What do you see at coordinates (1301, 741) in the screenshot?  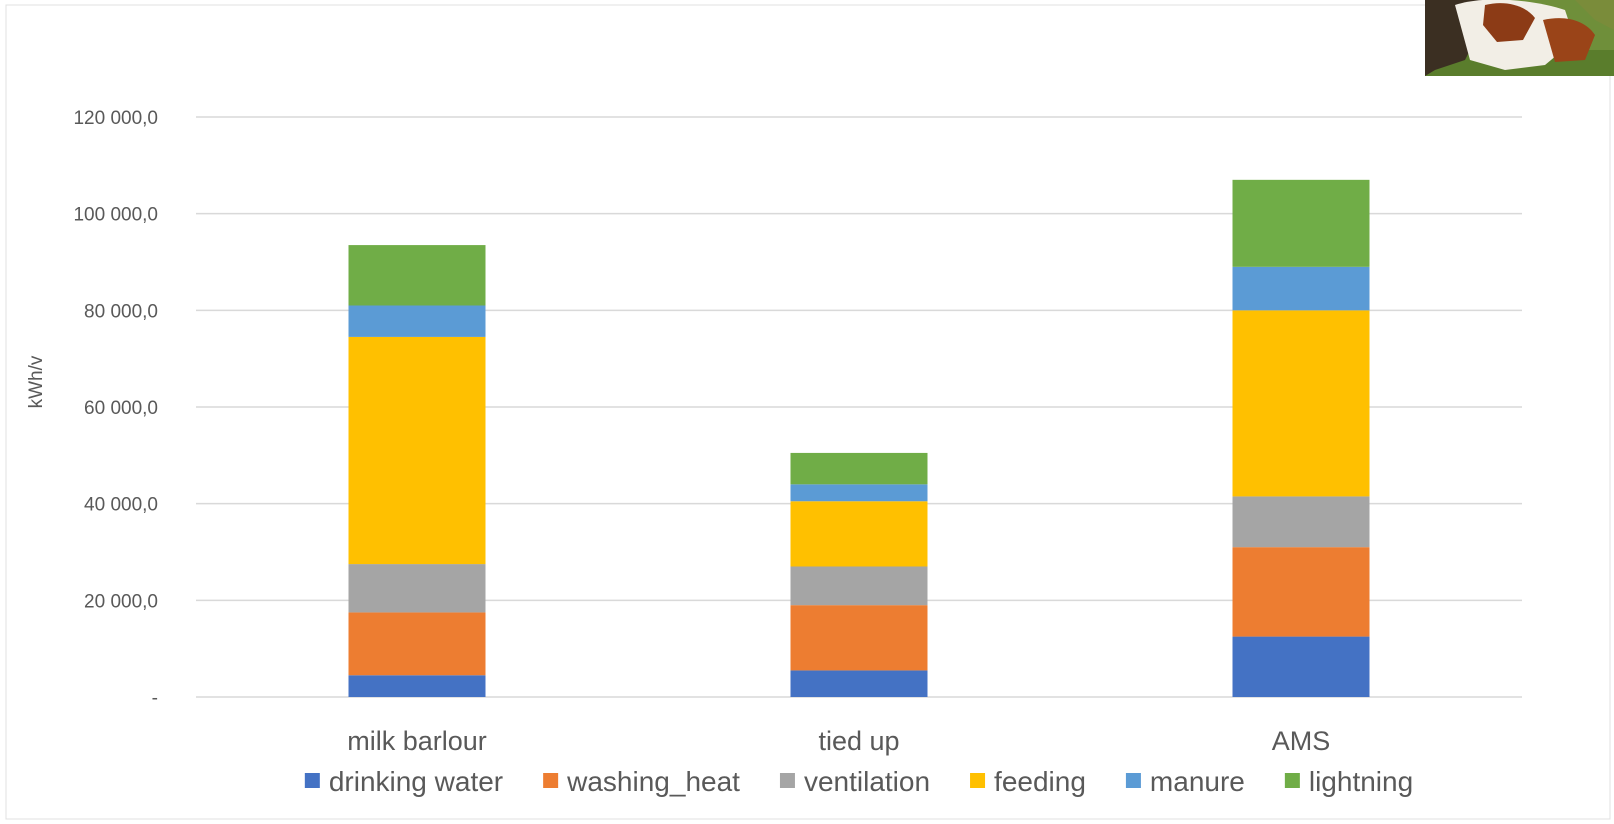 I see `x-tick-label: AMS` at bounding box center [1301, 741].